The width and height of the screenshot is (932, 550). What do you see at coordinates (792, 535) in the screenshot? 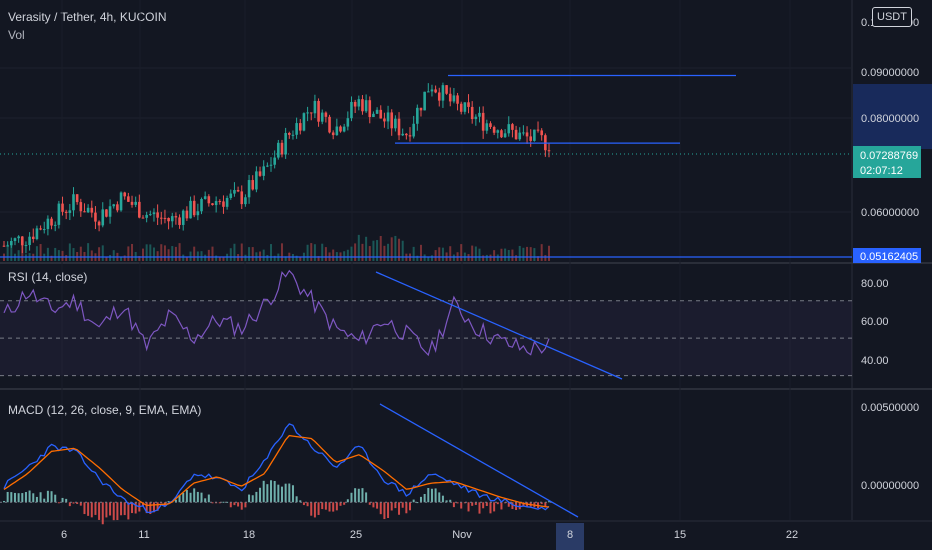
I see `time-tick-label: 22` at bounding box center [792, 535].